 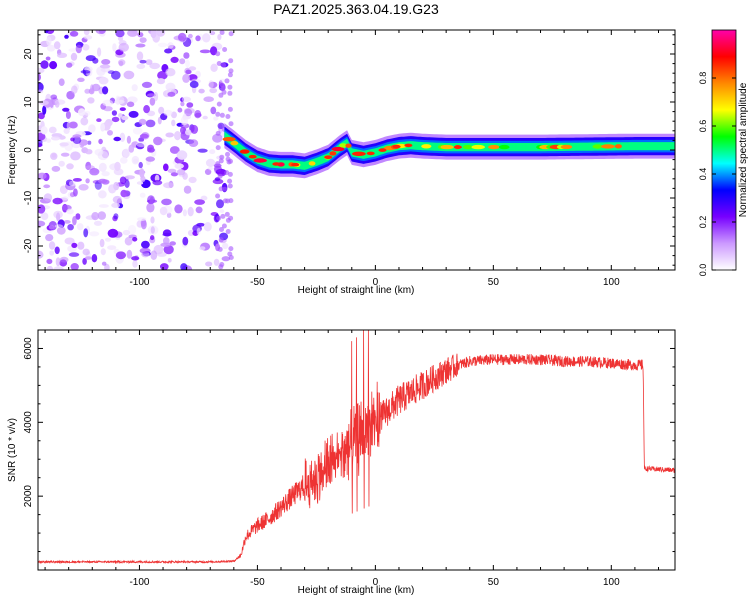 What do you see at coordinates (28, 496) in the screenshot?
I see `y-tick-label: 2000` at bounding box center [28, 496].